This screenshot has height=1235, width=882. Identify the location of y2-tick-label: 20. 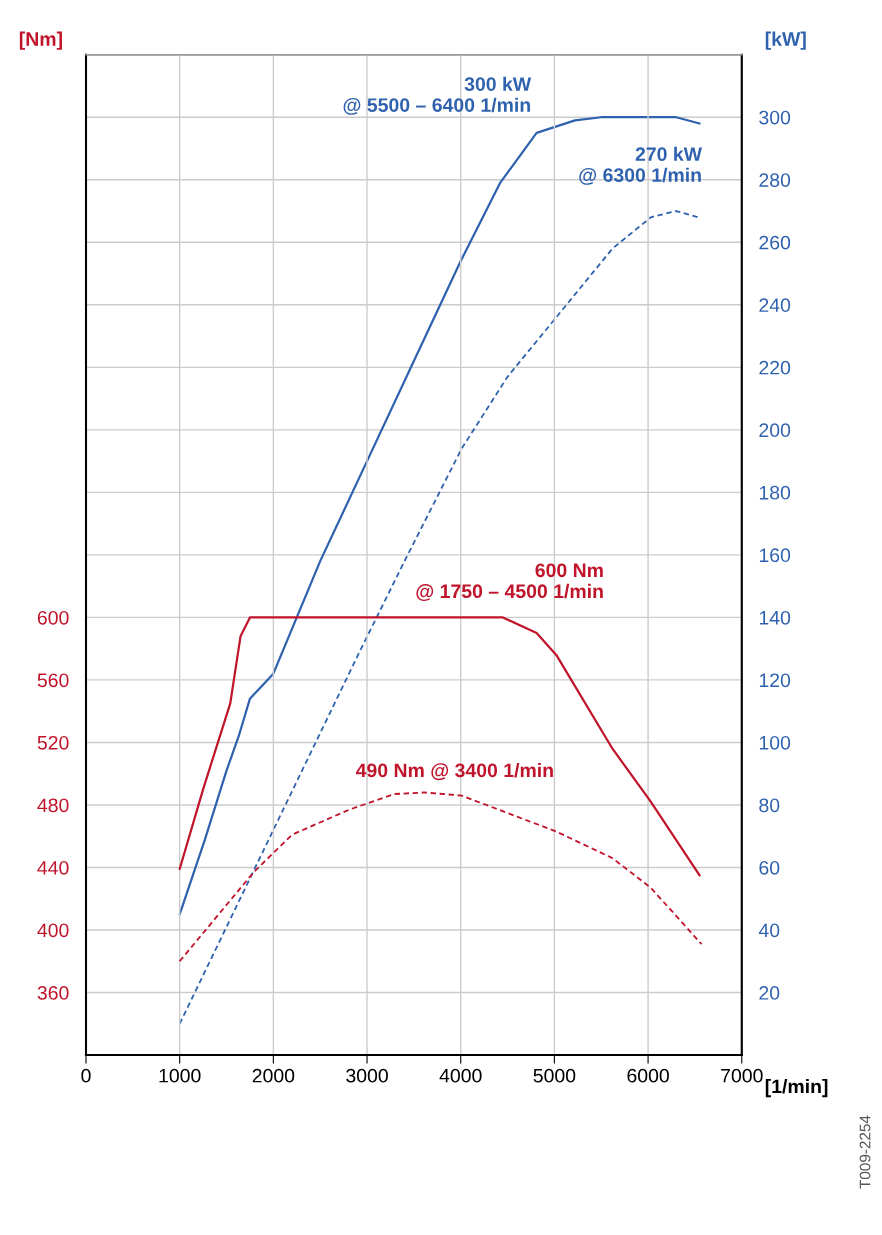
(769, 993).